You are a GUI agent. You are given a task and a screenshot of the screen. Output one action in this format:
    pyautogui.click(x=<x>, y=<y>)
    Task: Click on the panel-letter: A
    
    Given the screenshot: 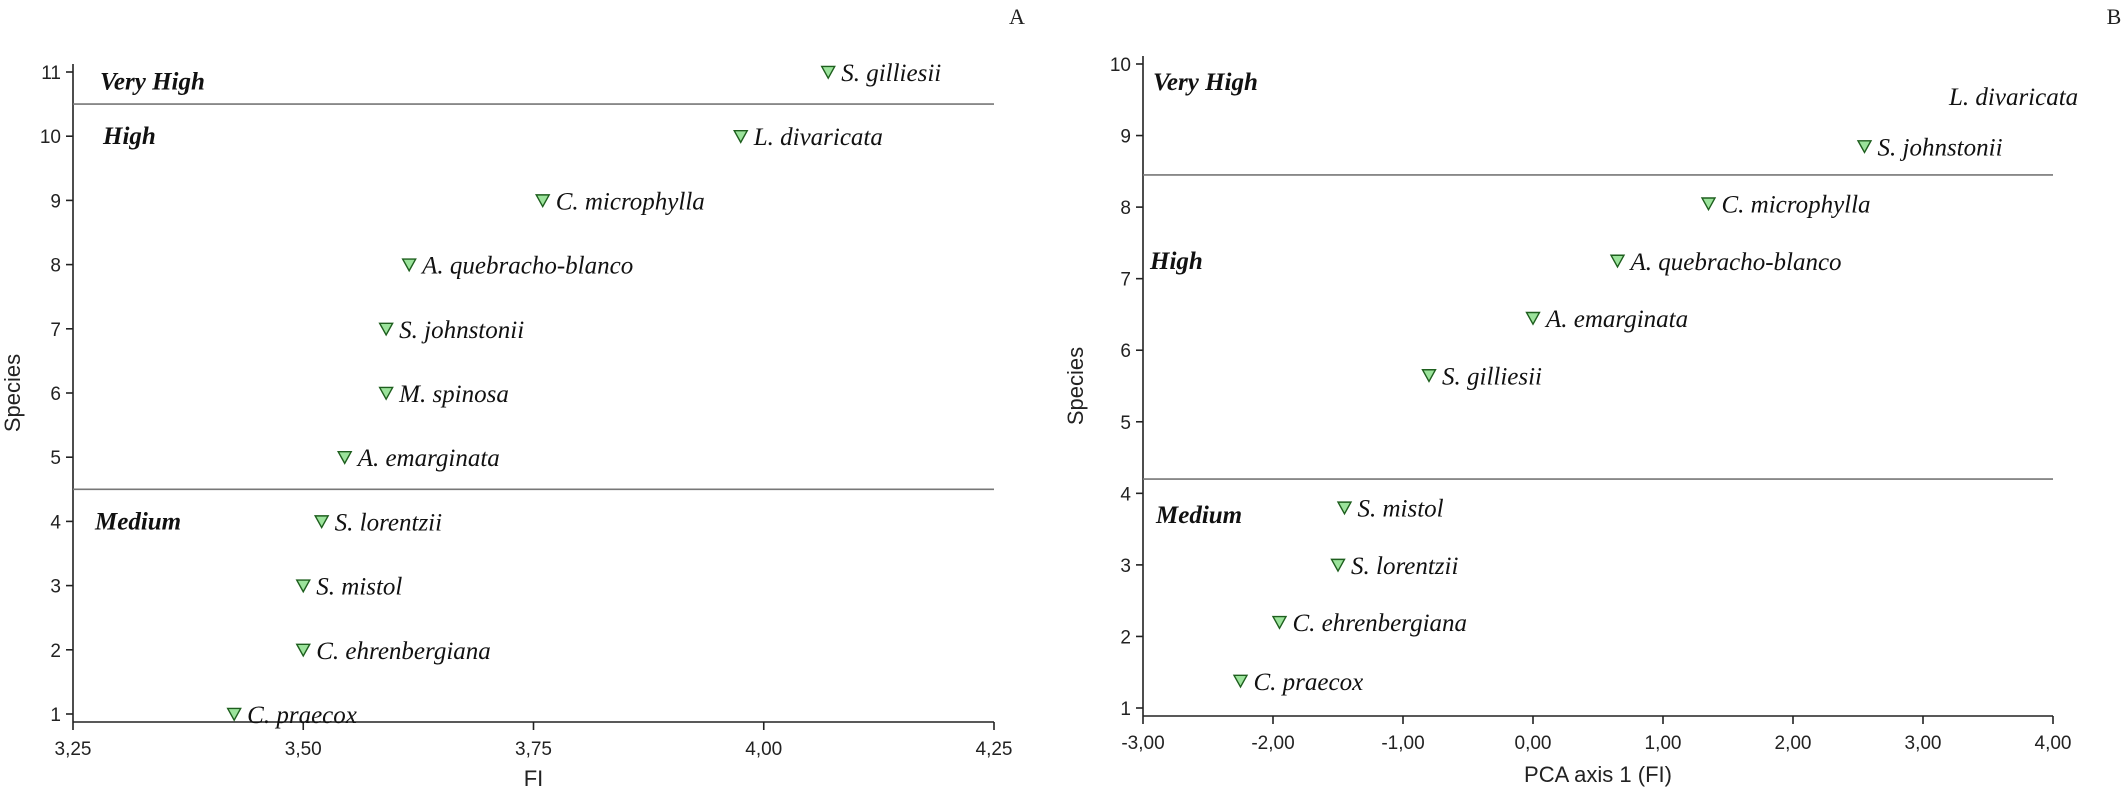 What is the action you would take?
    pyautogui.click(x=1017, y=16)
    